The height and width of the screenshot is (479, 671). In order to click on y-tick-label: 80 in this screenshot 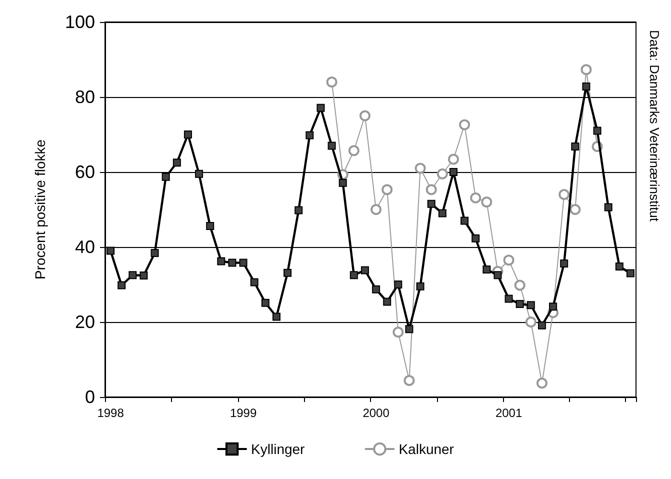, I will do `click(84, 97)`.